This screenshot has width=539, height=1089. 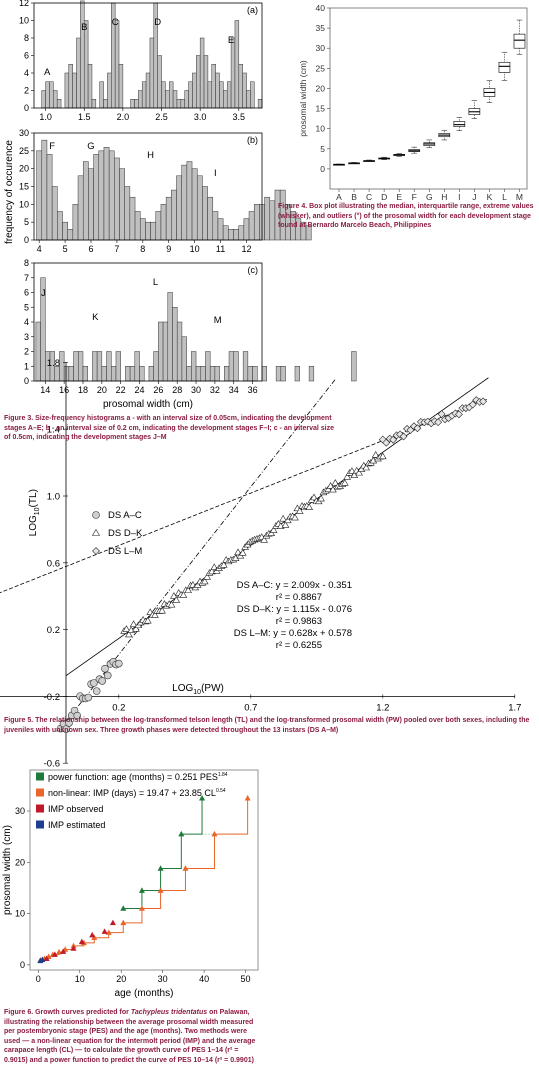 I want to click on y-tick-label: 4, so click(x=26, y=322).